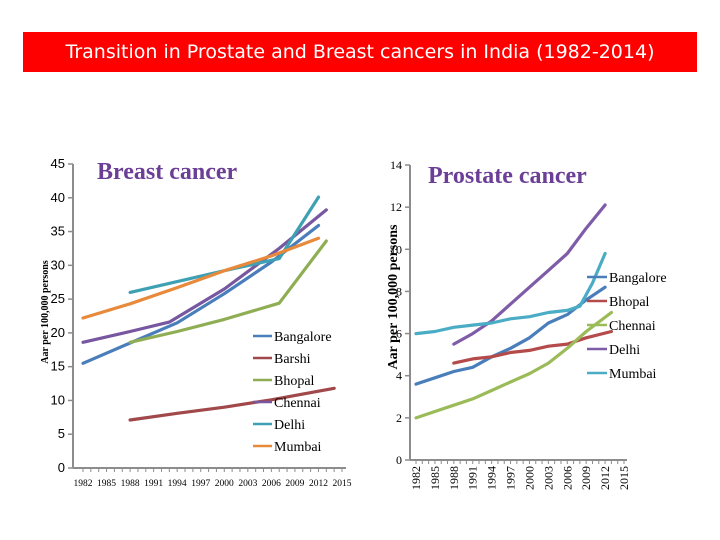 The image size is (720, 540). What do you see at coordinates (61, 433) in the screenshot?
I see `y-tick-label: 5` at bounding box center [61, 433].